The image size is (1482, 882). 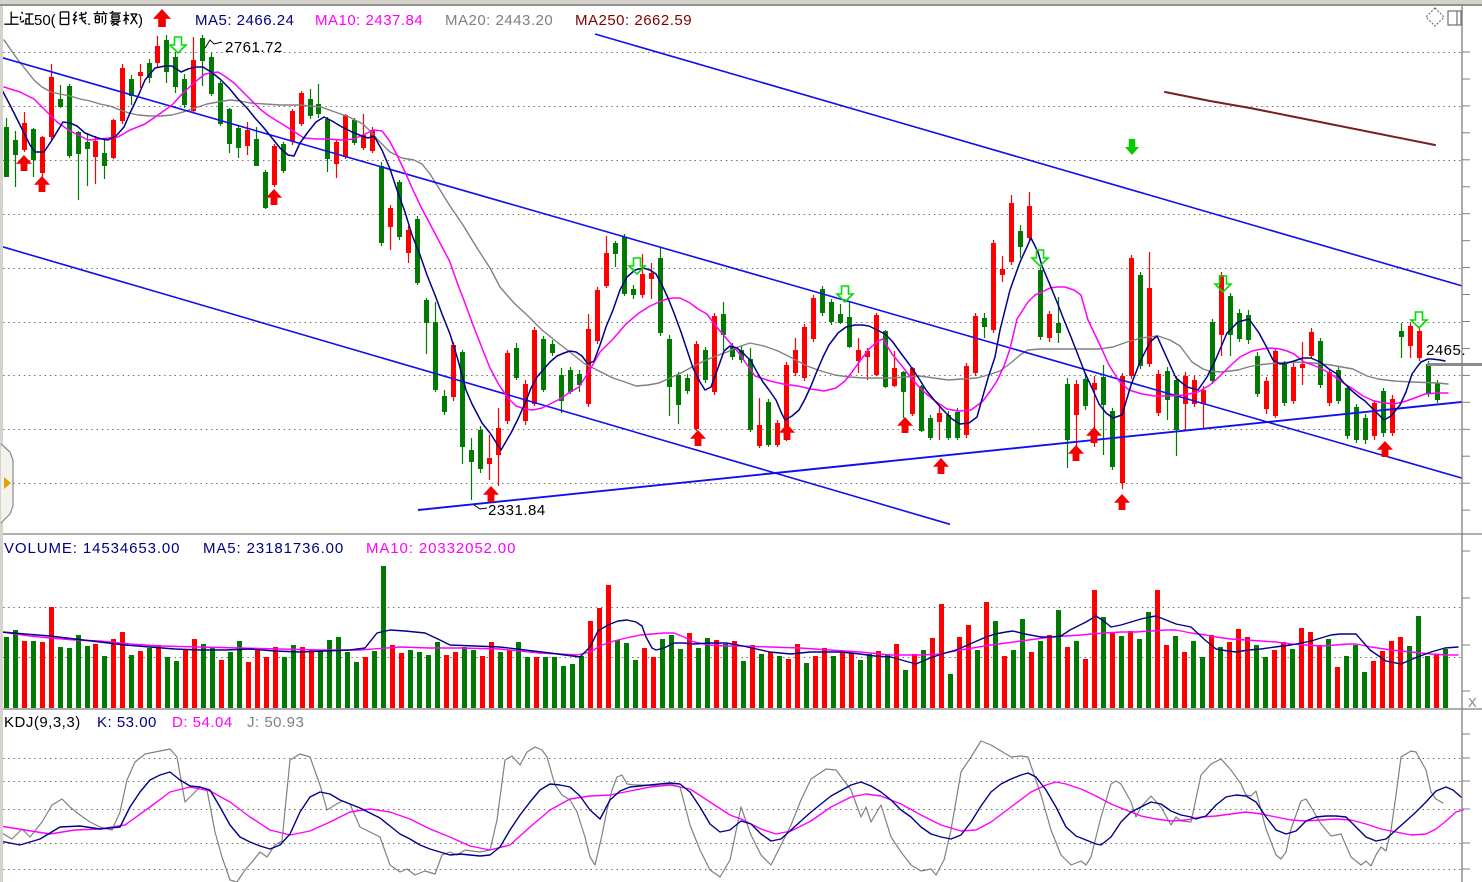 What do you see at coordinates (127, 722) in the screenshot?
I see `svg-text: K: 53.00` at bounding box center [127, 722].